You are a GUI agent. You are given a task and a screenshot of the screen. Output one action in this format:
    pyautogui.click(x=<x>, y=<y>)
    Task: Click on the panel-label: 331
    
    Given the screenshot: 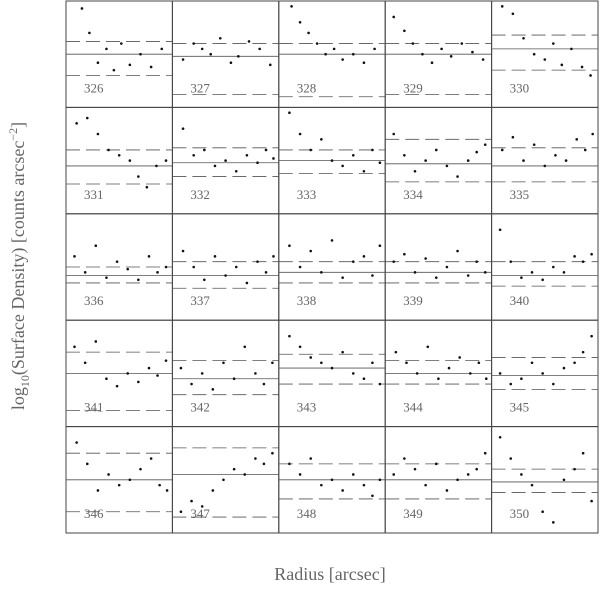 What is the action you would take?
    pyautogui.click(x=94, y=194)
    